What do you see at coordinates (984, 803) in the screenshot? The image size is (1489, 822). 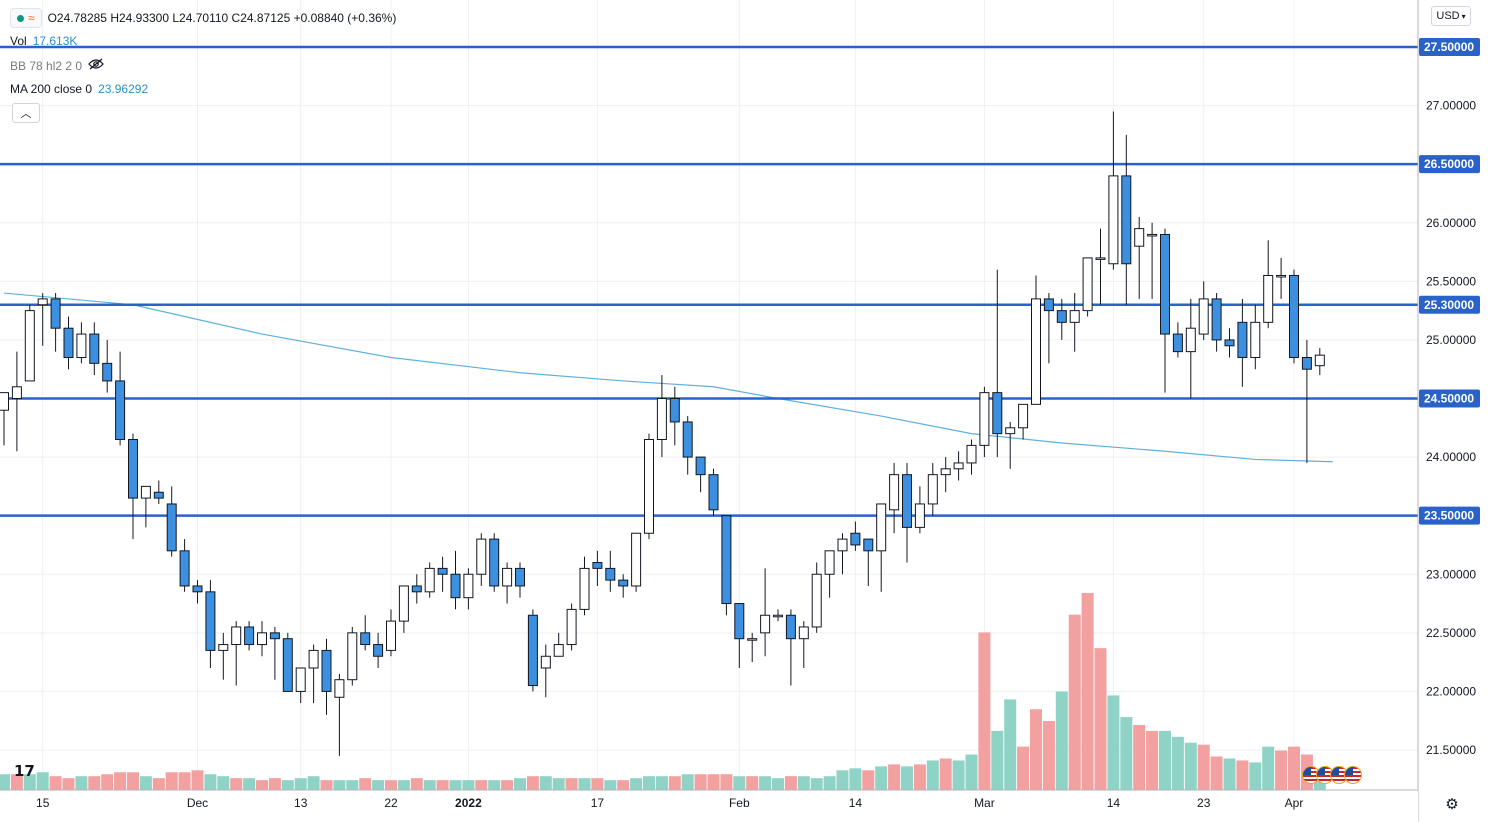 I see `time-tick-label: Mar` at bounding box center [984, 803].